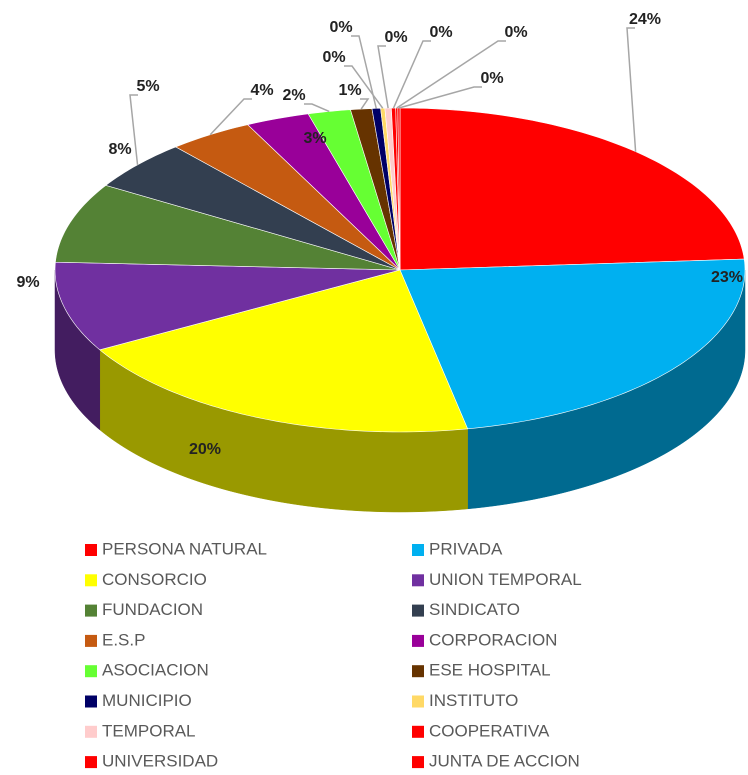  I want to click on legend-label: E.S.P, so click(123, 639).